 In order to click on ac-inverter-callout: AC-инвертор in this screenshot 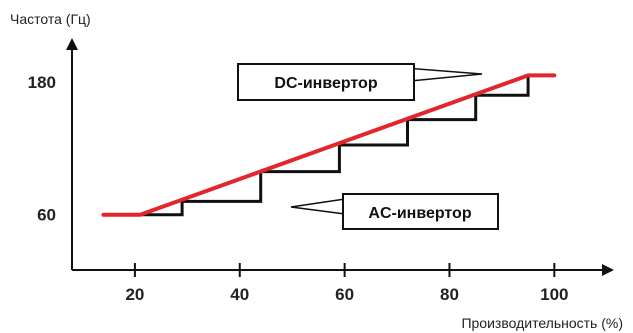, I will do `click(394, 211)`.